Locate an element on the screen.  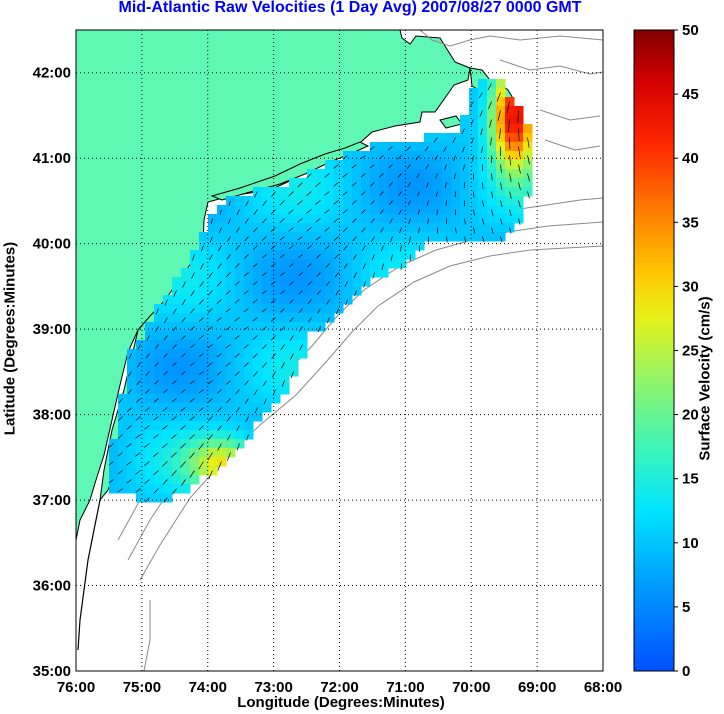
lat-tick-label: 37:00 is located at coordinates (52, 500).